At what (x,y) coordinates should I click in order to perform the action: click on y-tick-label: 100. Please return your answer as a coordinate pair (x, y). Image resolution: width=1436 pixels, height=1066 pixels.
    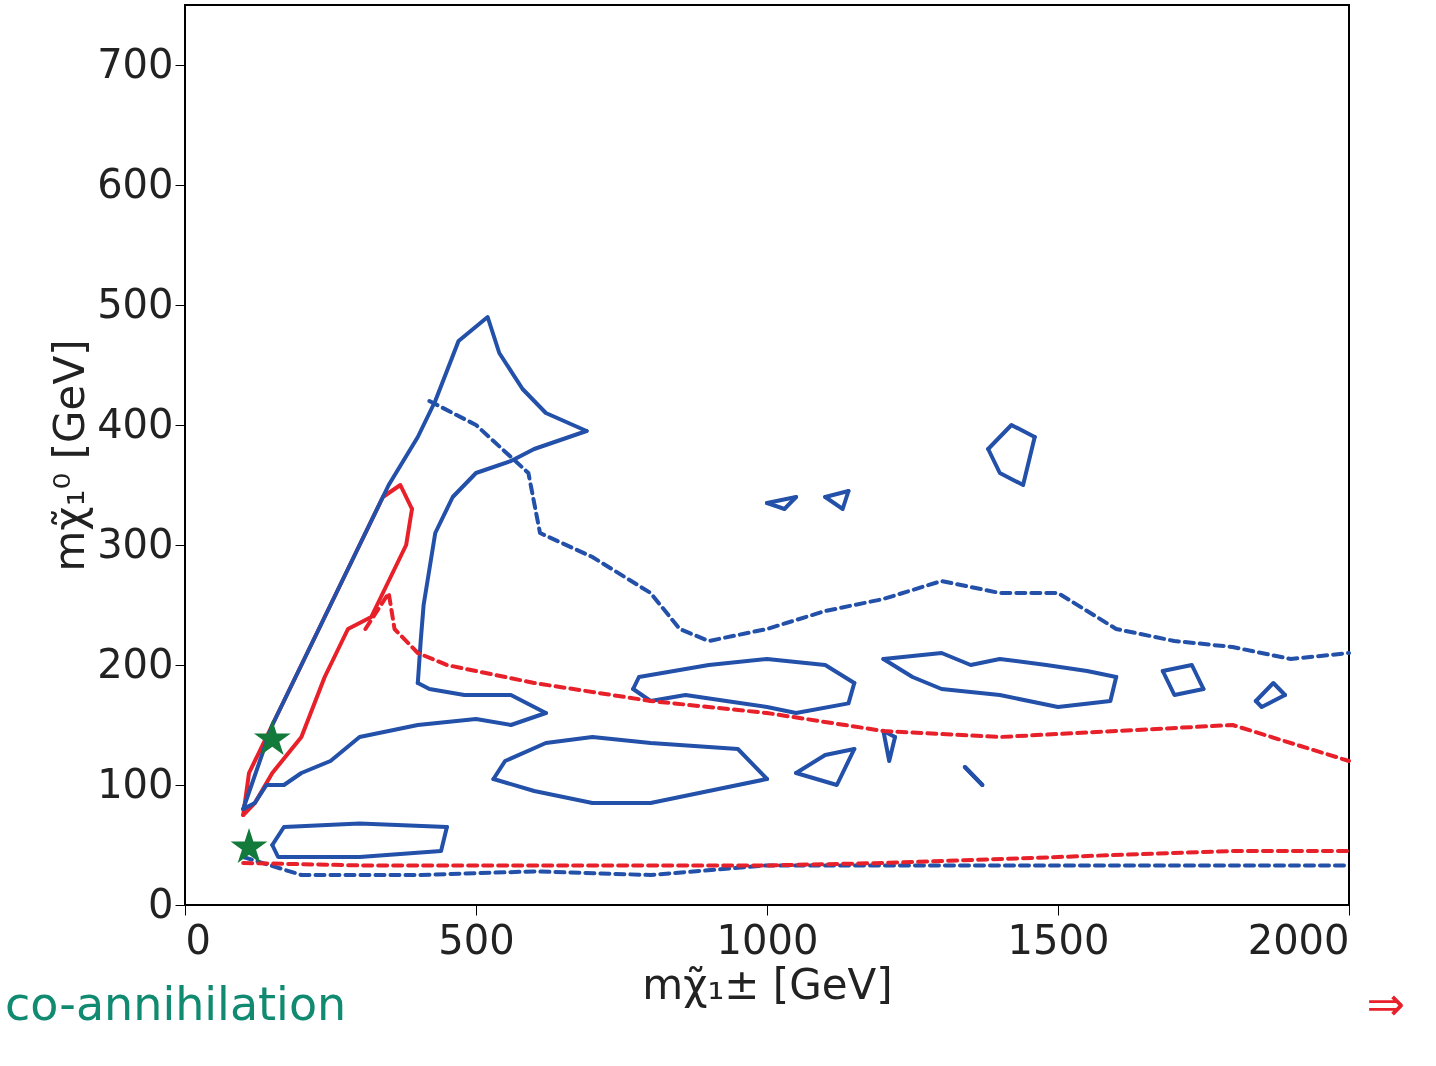
    Looking at the image, I should click on (135, 783).